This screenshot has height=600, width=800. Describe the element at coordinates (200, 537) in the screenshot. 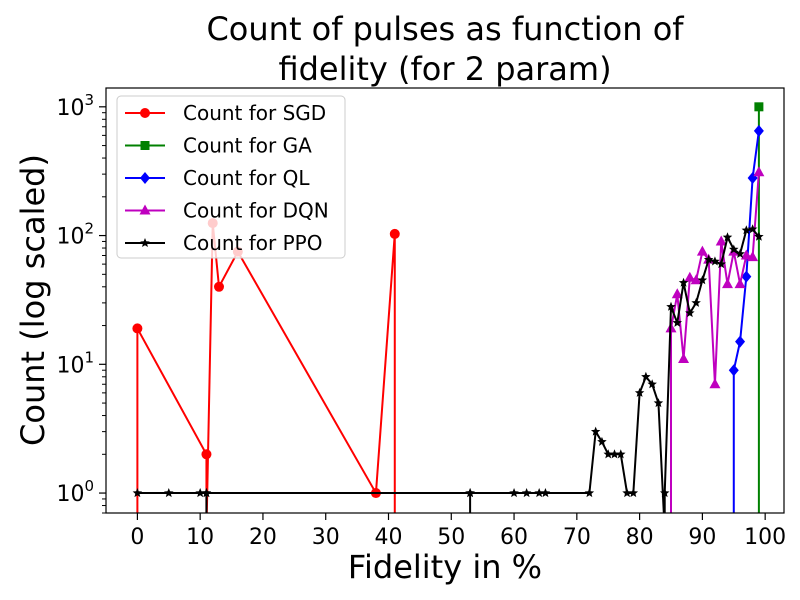

I see `x-tick-label: 10` at that location.